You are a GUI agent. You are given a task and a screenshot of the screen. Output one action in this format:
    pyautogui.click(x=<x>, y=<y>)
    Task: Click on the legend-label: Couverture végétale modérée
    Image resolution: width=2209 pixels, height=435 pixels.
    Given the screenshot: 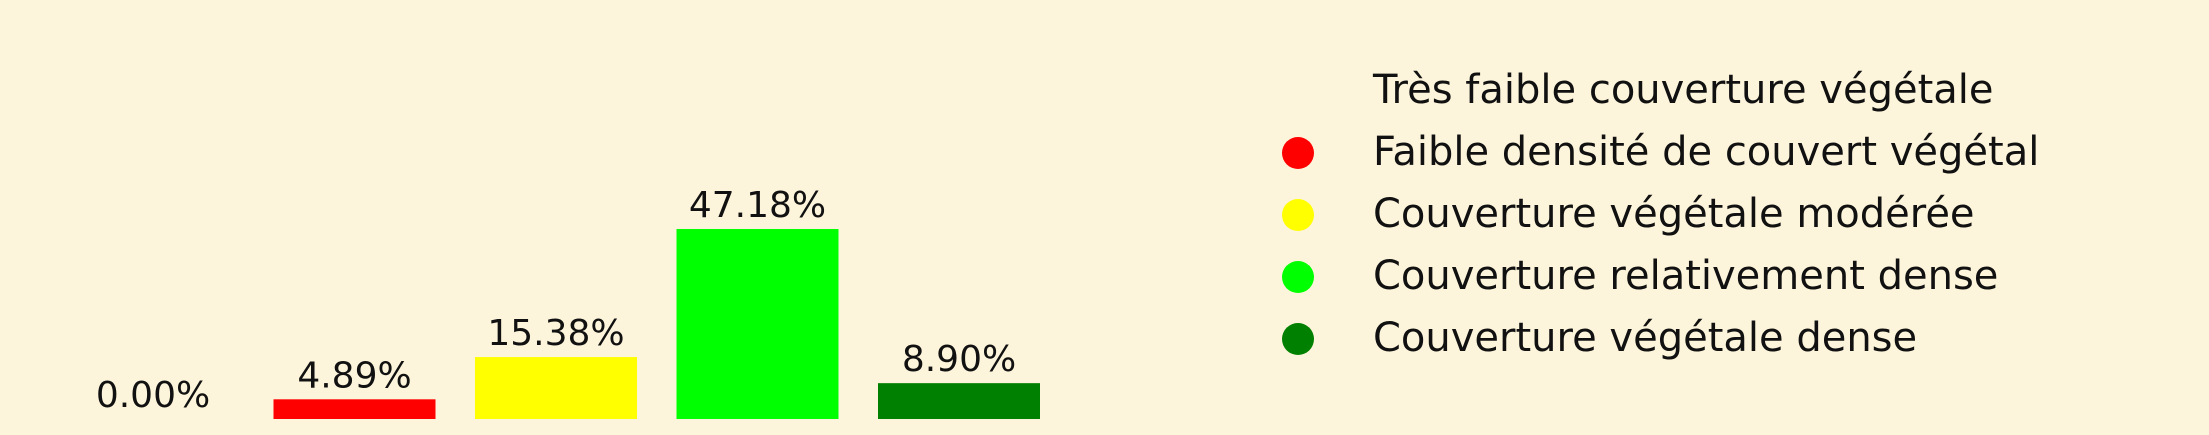 What is the action you would take?
    pyautogui.click(x=1674, y=214)
    